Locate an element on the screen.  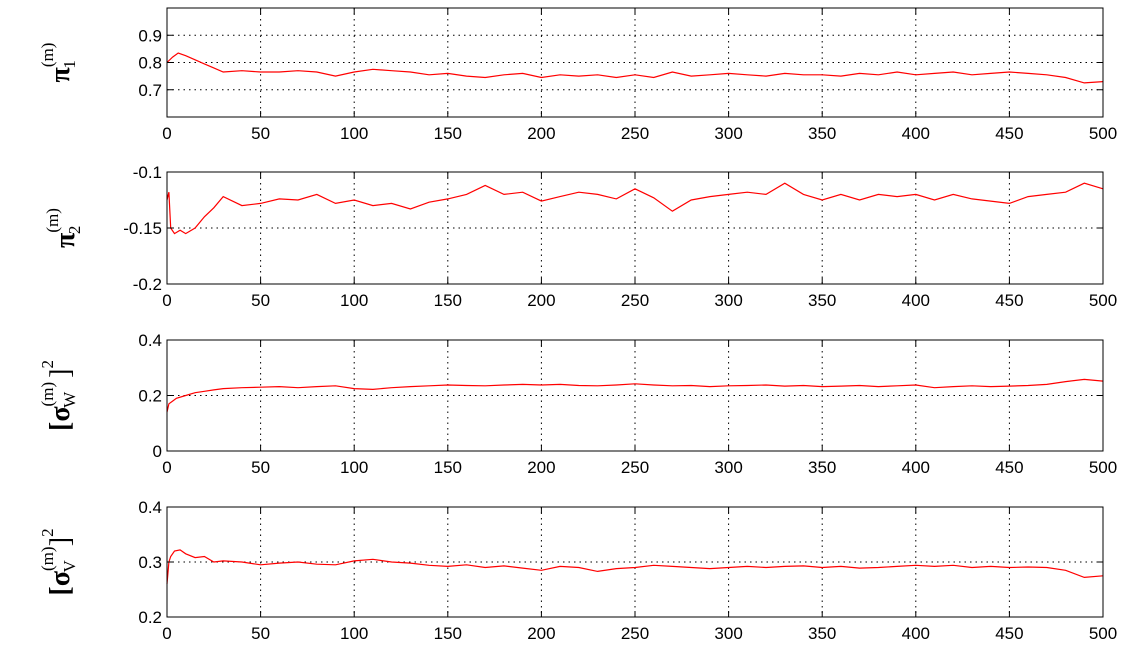
y-tick-label: 0.7 is located at coordinates (150, 90).